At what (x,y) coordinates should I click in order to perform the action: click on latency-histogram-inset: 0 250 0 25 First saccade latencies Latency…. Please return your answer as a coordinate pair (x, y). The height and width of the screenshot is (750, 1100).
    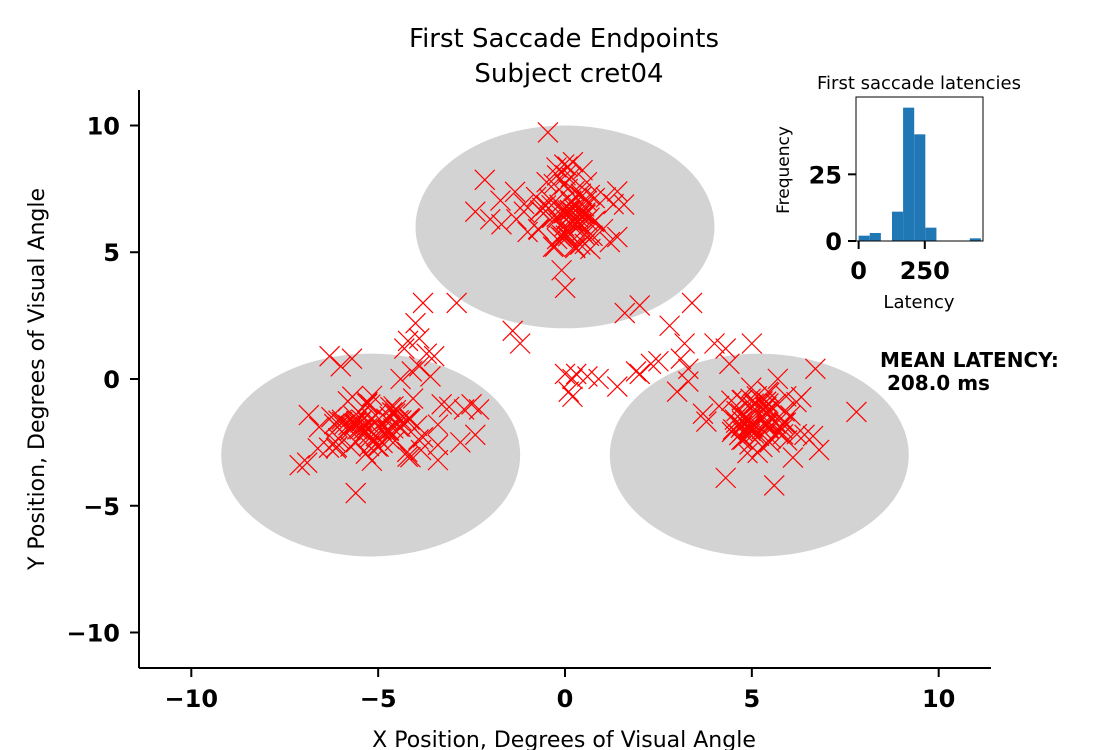
    Looking at the image, I should click on (897, 193).